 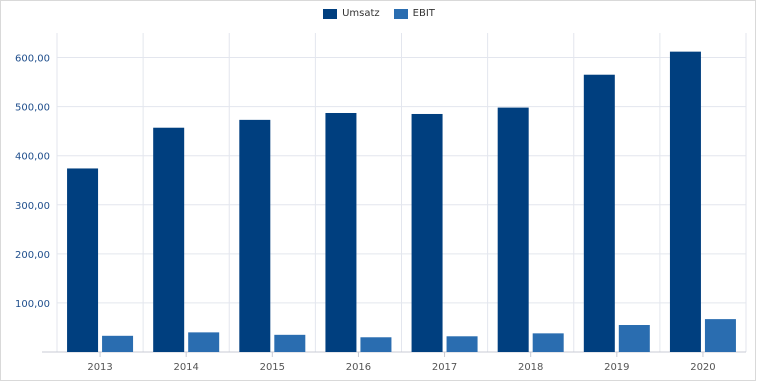 I want to click on legend-item-umsatz: Umsatz, so click(x=351, y=13).